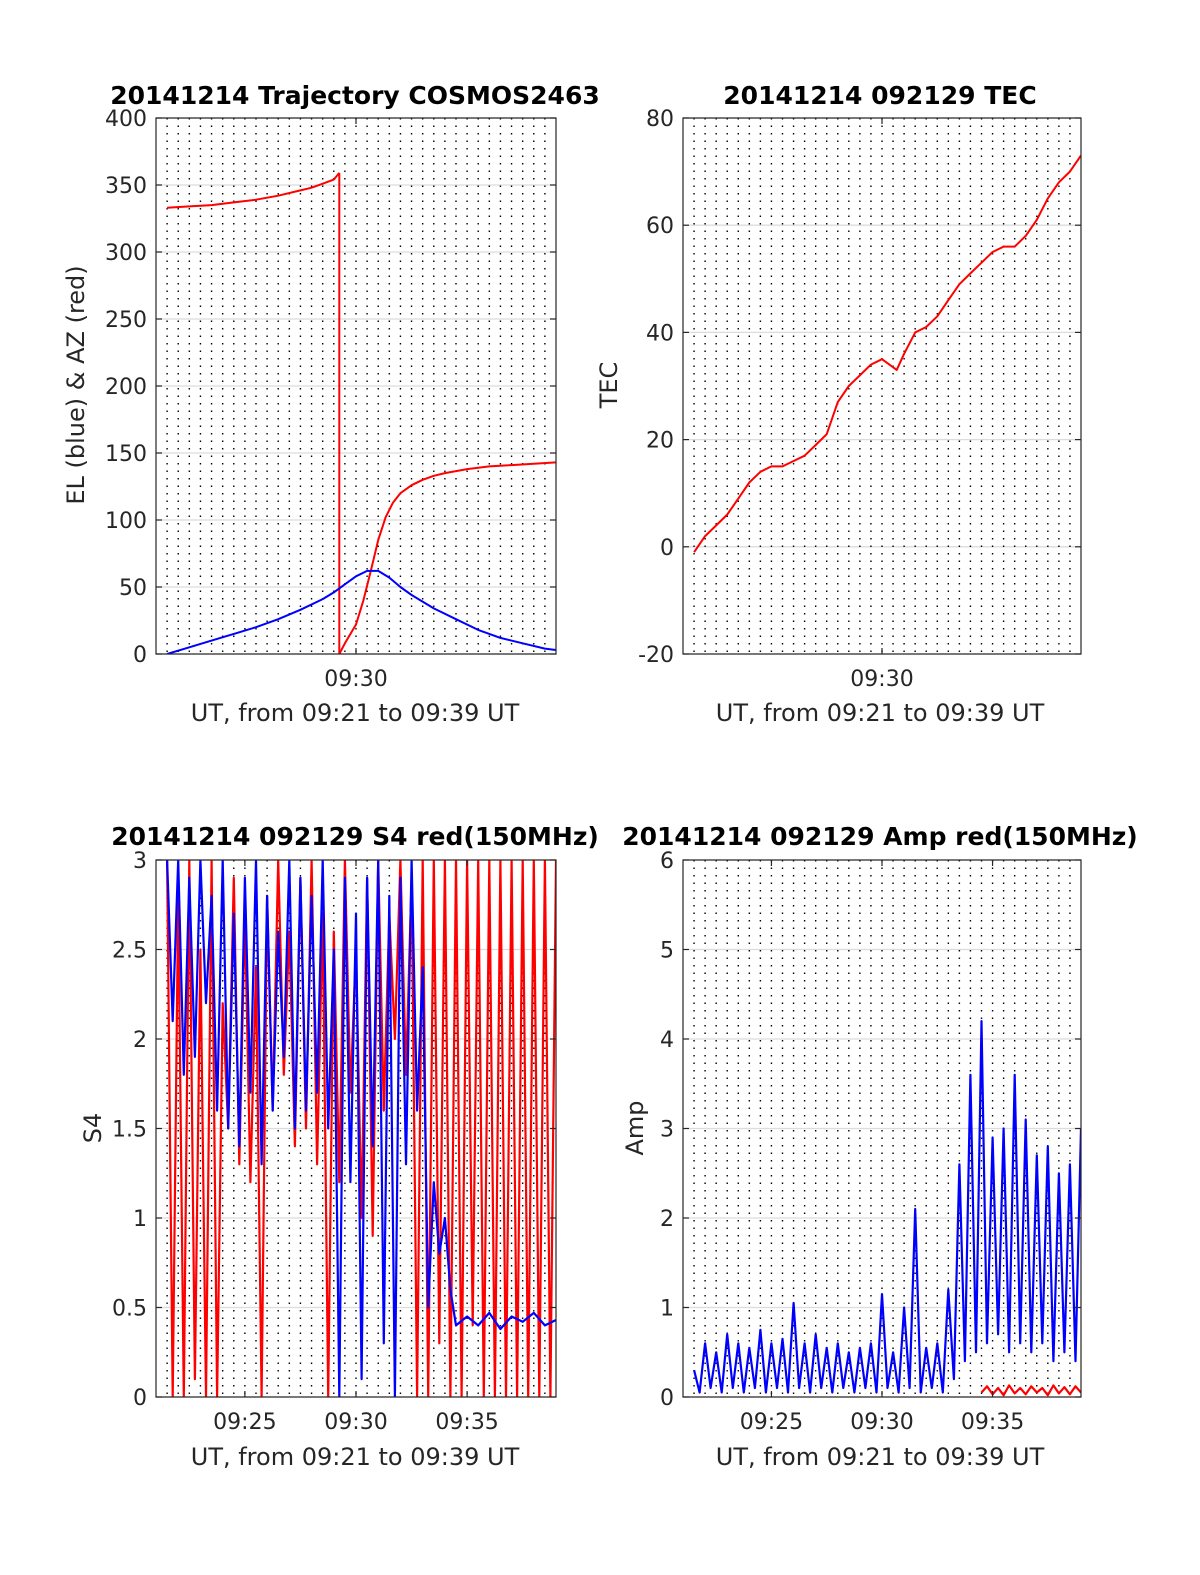 This screenshot has width=1200, height=1575. Describe the element at coordinates (76, 384) in the screenshot. I see `y-axis-label-trajectory: EL (blue) & AZ (red)` at that location.